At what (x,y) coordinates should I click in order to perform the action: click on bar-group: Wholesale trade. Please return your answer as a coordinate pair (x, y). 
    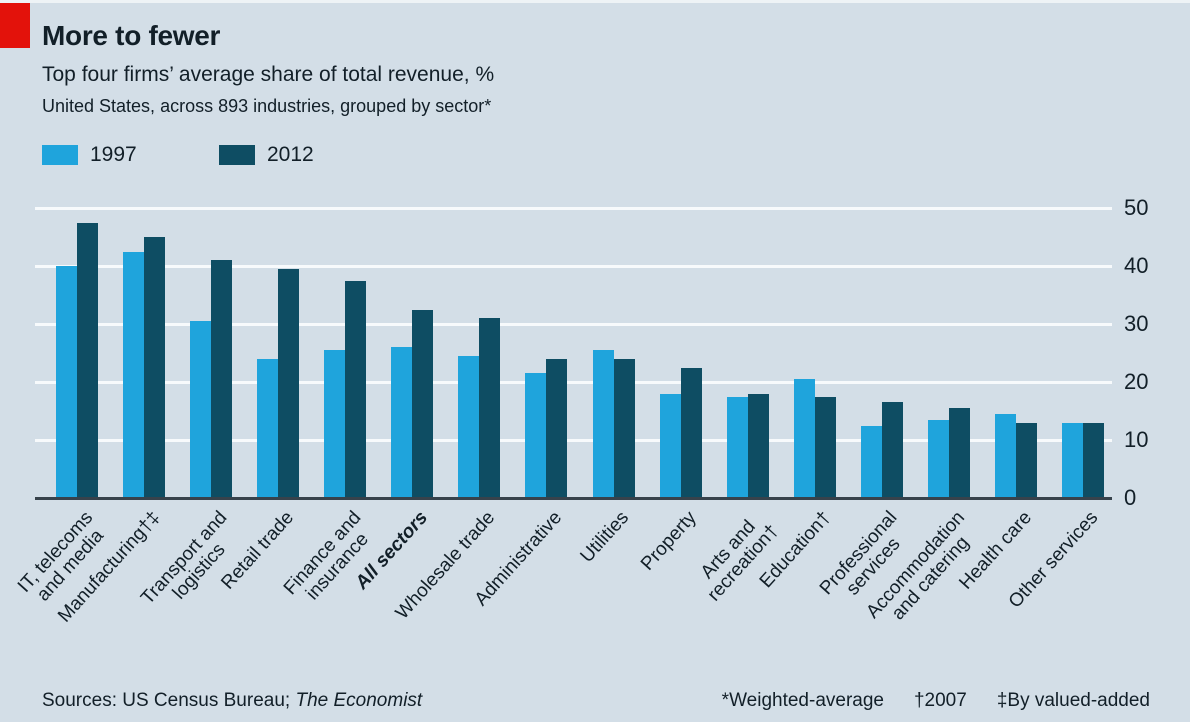
    Looking at the image, I should click on (446, 415).